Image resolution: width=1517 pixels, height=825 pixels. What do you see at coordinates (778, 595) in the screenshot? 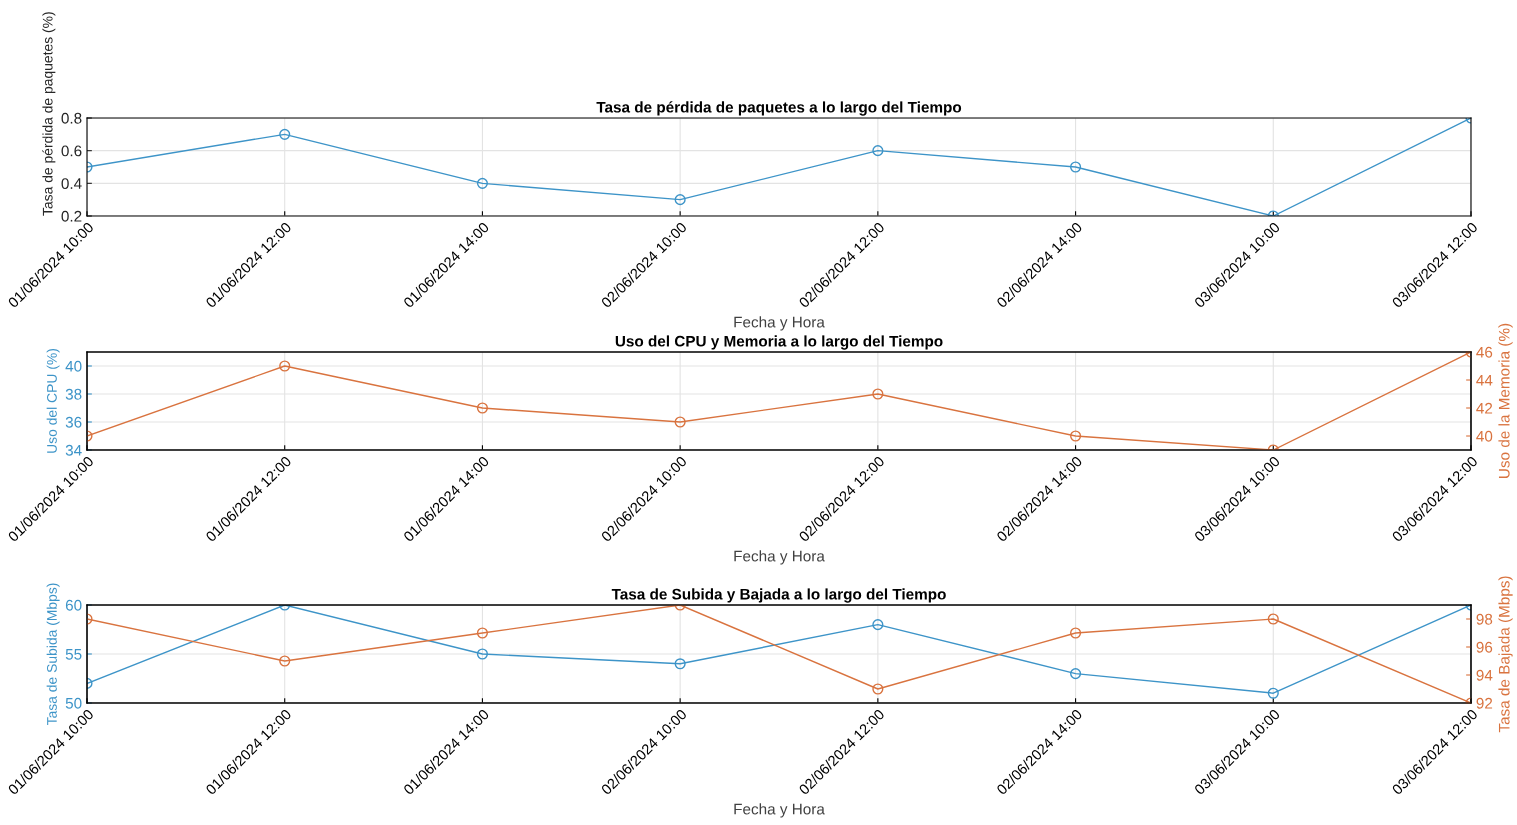
I see `chart-title: Tasa de Subida y Bajada a lo largo del Tiempo` at bounding box center [778, 595].